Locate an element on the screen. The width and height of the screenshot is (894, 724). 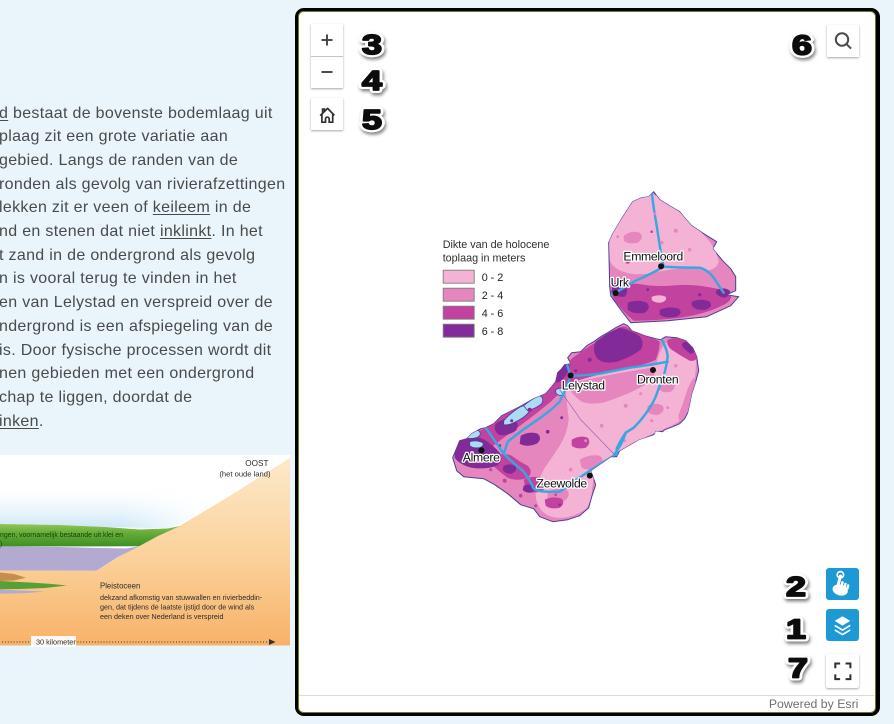
svg-text: Urk is located at coordinates (619, 282).